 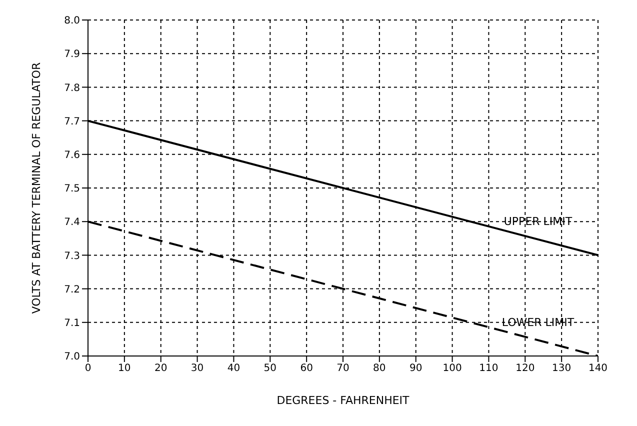 What do you see at coordinates (538, 221) in the screenshot?
I see `series-label: UPPER LIMIT` at bounding box center [538, 221].